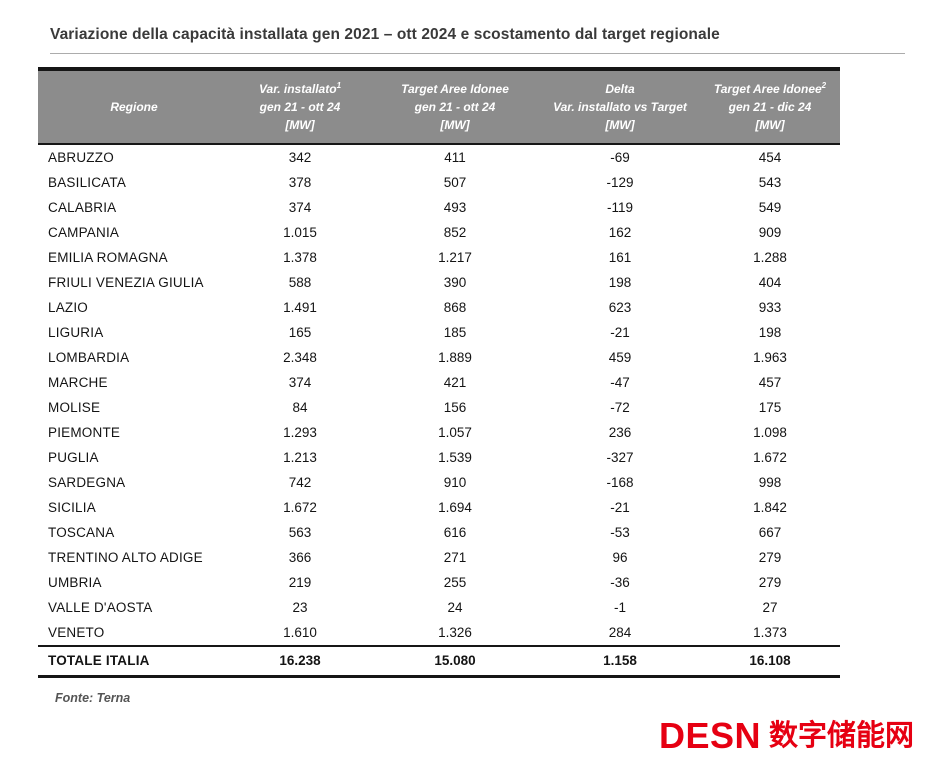  What do you see at coordinates (439, 582) in the screenshot?
I see `table-row: UMBRIA 219 255 -36 279` at bounding box center [439, 582].